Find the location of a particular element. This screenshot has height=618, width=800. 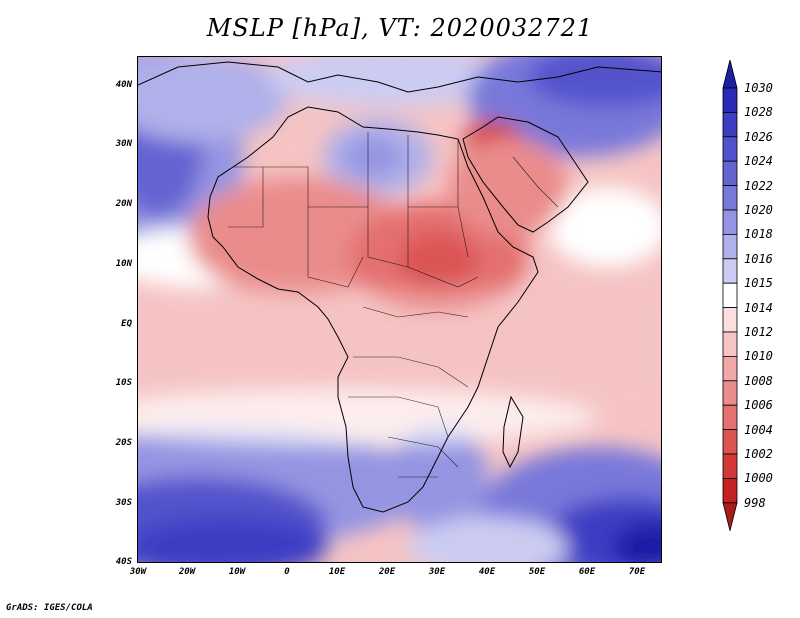

colorbar-level-label: 1030 is located at coordinates (758, 88).